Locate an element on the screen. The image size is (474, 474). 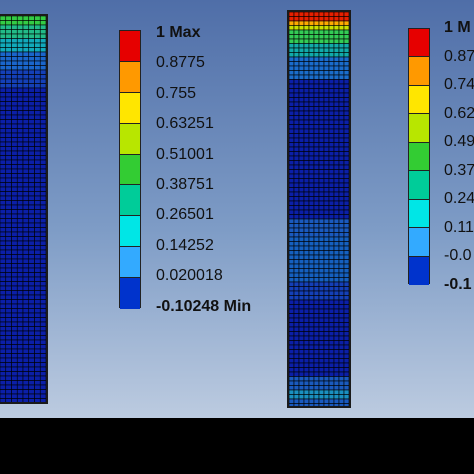
legend-swatch is located at coordinates (130, 232).